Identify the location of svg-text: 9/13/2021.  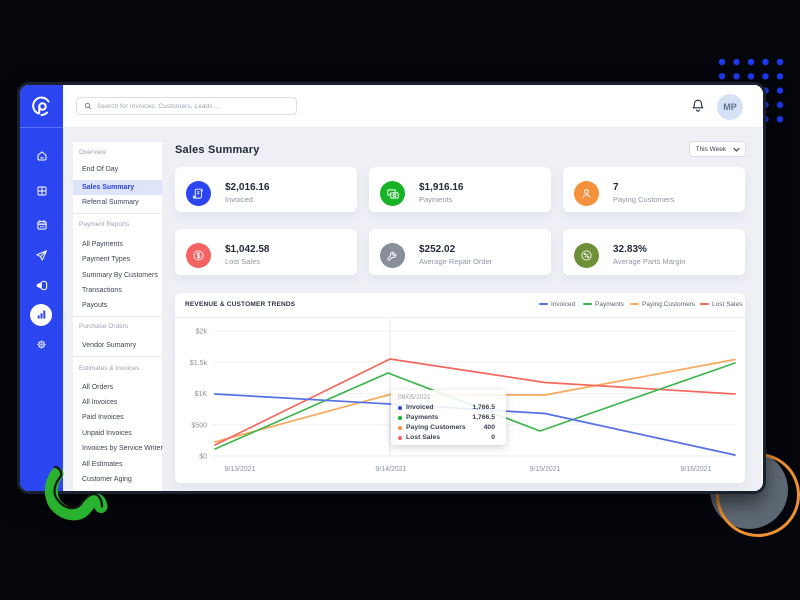
(239, 469).